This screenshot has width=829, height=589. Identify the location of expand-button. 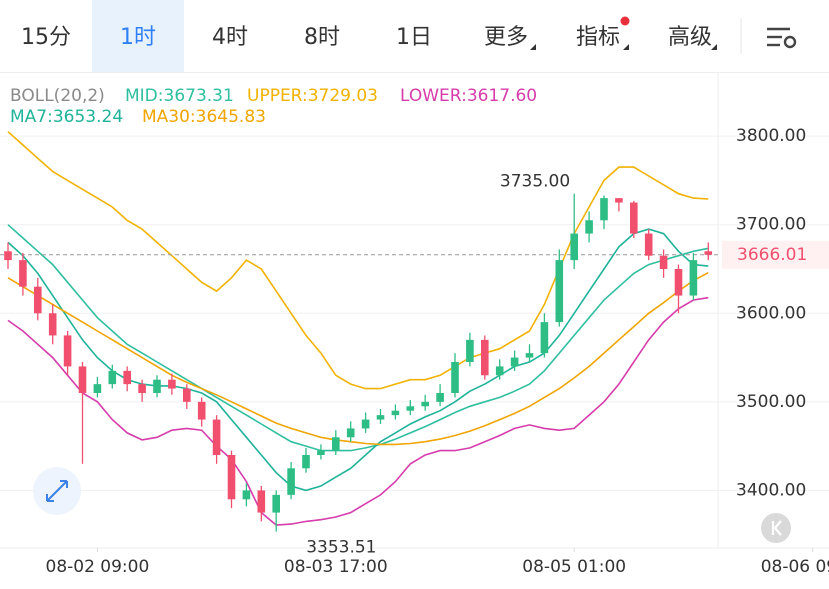
(57, 491).